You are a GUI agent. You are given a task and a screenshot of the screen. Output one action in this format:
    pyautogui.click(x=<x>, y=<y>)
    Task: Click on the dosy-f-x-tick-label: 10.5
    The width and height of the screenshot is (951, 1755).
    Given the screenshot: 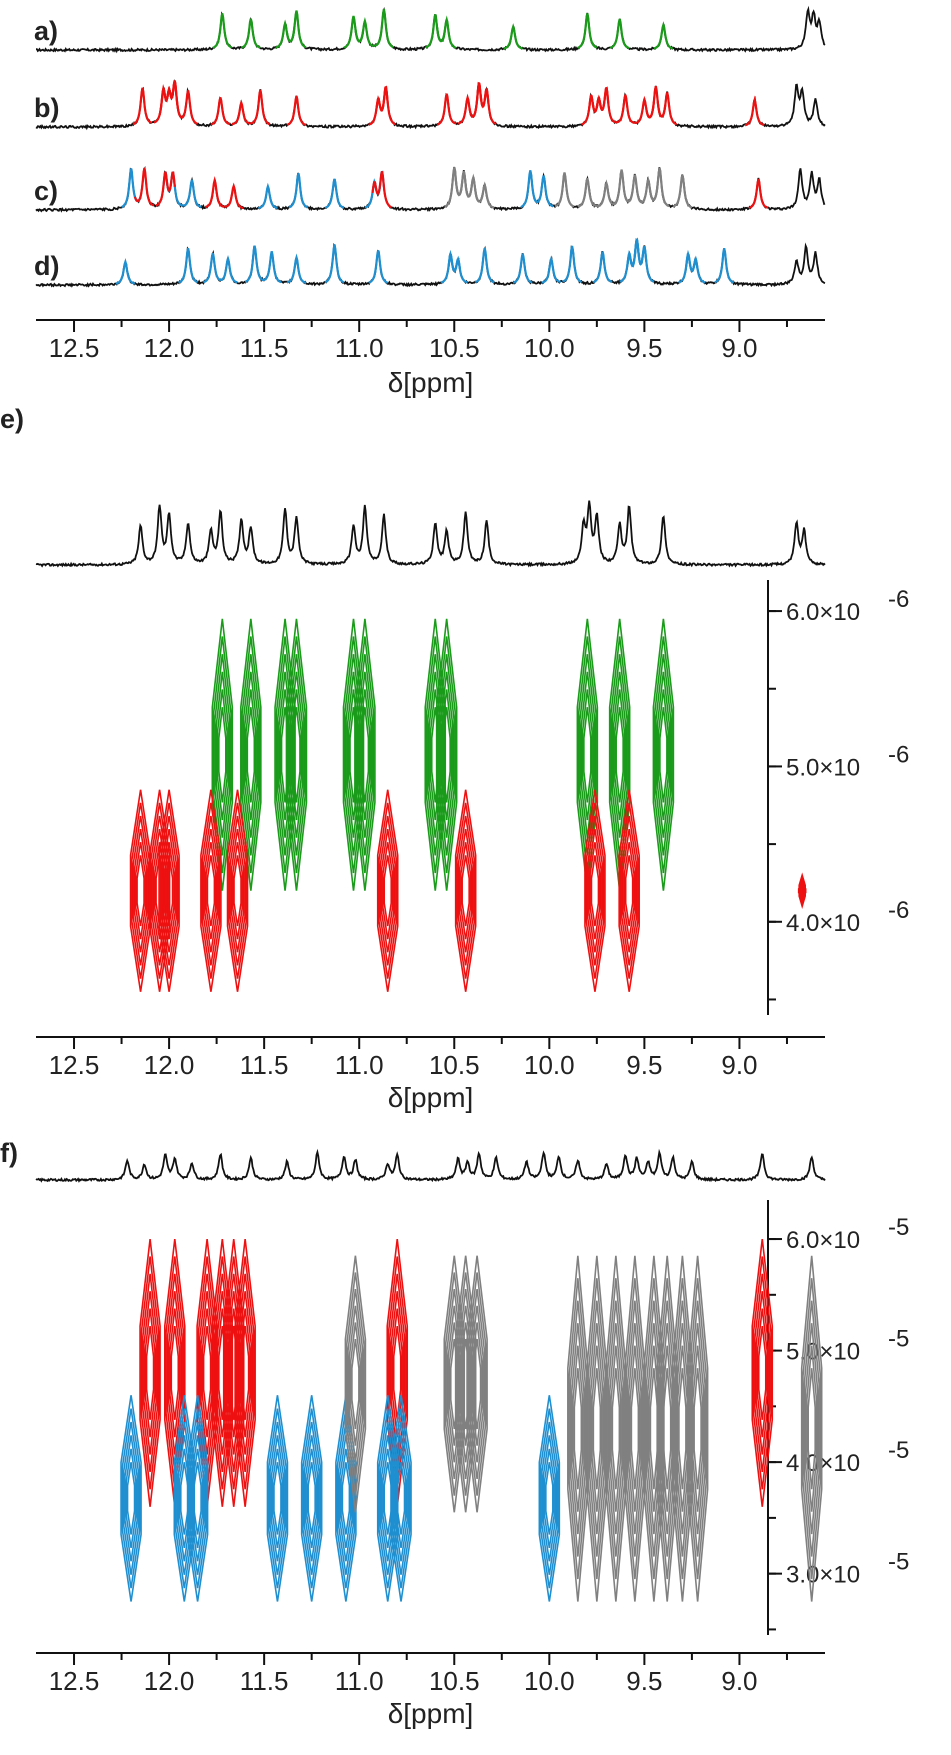 What is the action you would take?
    pyautogui.click(x=454, y=1681)
    